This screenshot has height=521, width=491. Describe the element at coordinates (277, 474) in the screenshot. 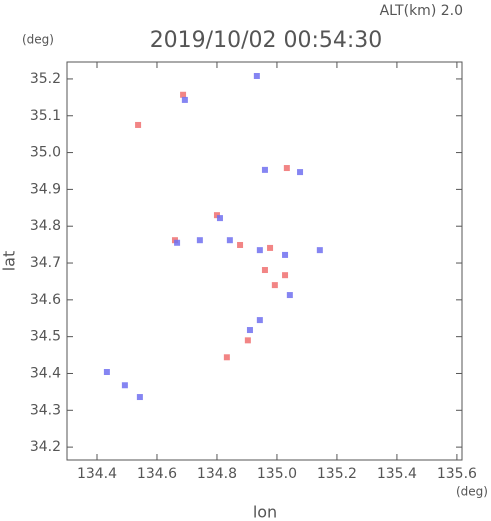

I see `x-tick-label: 135.0` at that location.